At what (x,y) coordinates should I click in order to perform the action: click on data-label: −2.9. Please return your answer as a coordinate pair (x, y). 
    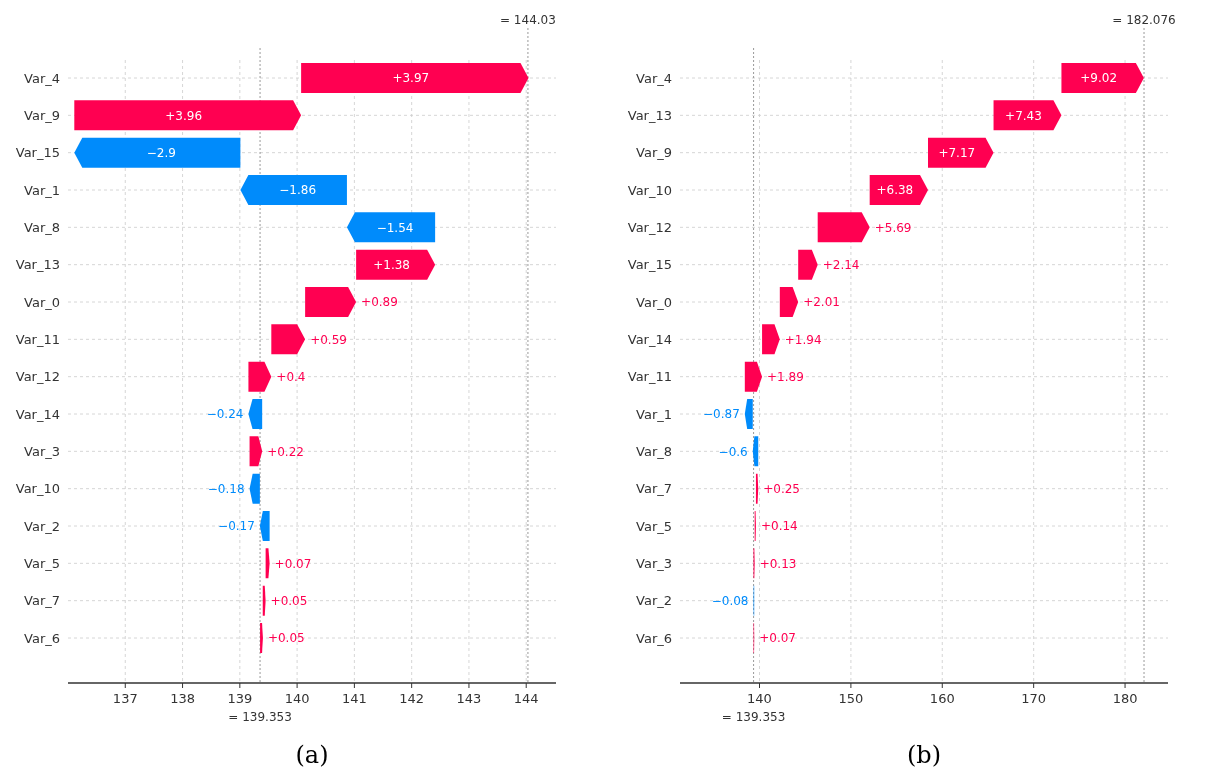
    Looking at the image, I should click on (161, 152).